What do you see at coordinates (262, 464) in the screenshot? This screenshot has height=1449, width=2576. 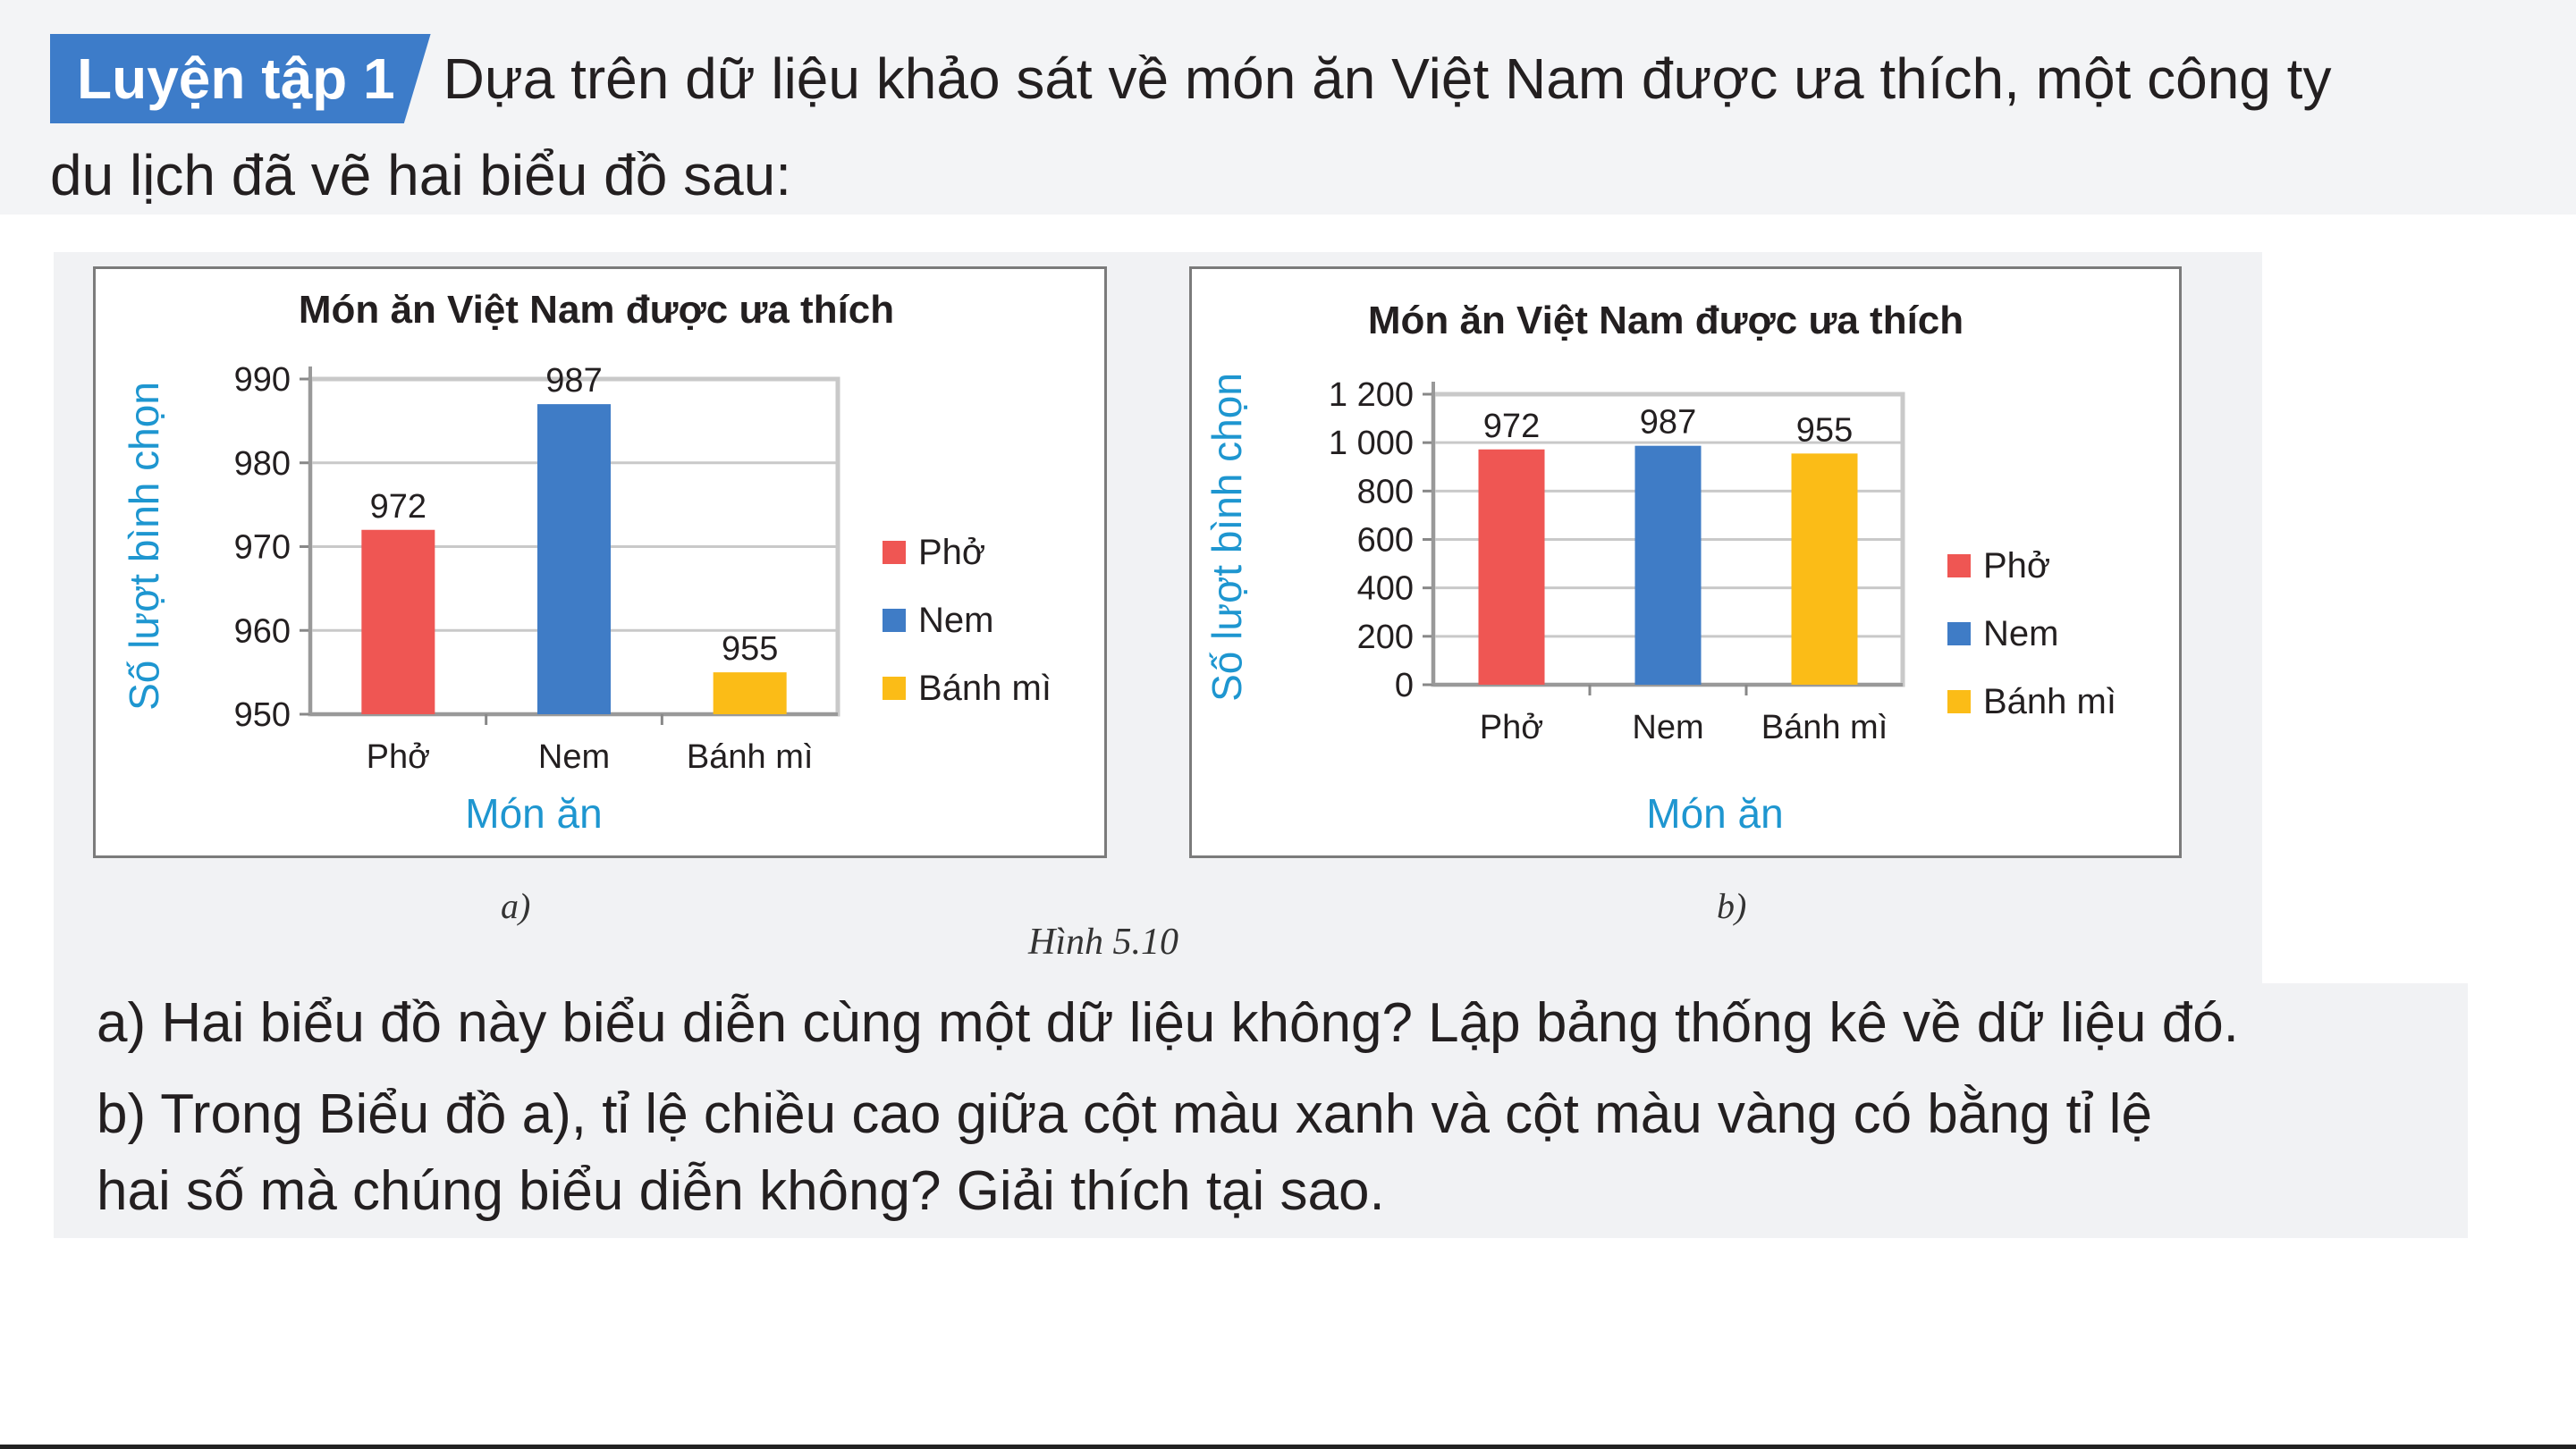 I see `chart-a-y-tick-label: 980` at bounding box center [262, 464].